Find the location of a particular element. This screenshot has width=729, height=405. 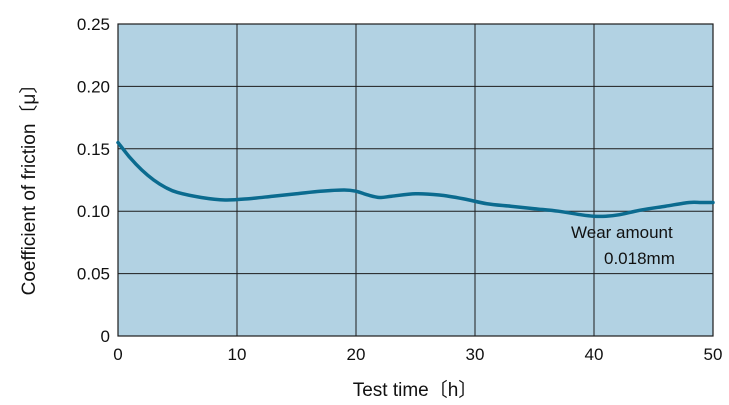

y-tick-label: 0.15 is located at coordinates (93, 149).